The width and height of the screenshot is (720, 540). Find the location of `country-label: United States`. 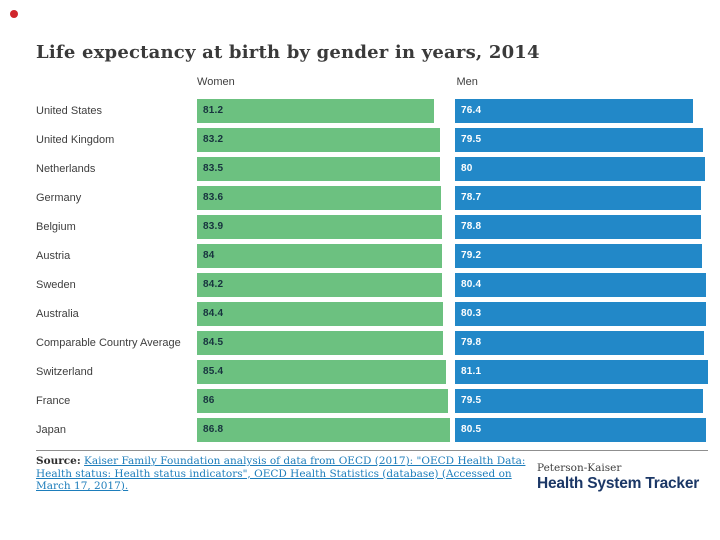

country-label: United States is located at coordinates (69, 110).